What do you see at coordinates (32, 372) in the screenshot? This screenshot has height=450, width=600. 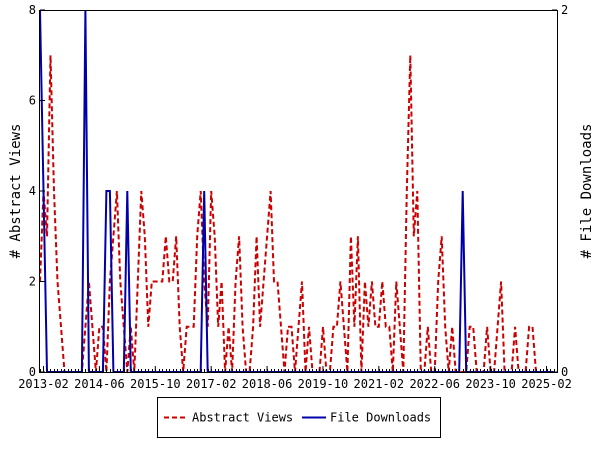 I see `y-tick-label: 0` at bounding box center [32, 372].